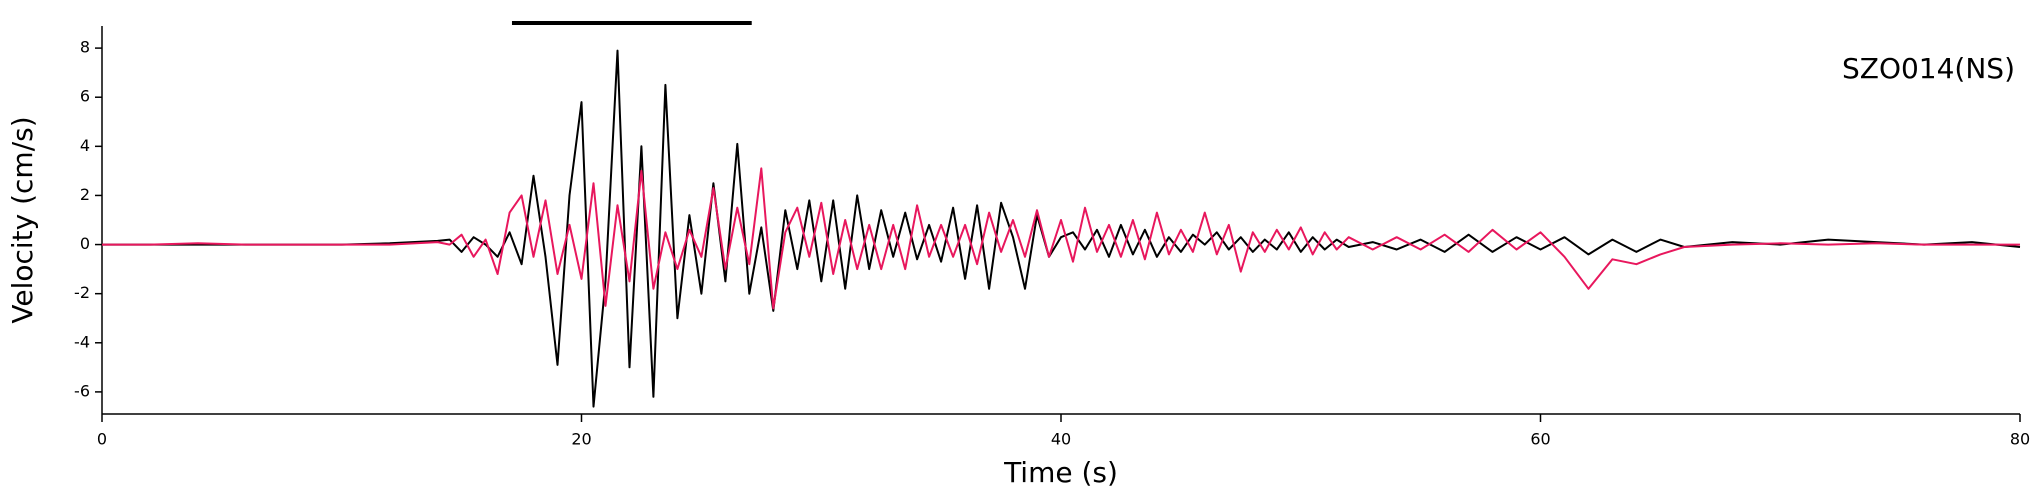 This screenshot has height=487, width=2044. What do you see at coordinates (82, 341) in the screenshot?
I see `y-tick-label: -4` at bounding box center [82, 341].